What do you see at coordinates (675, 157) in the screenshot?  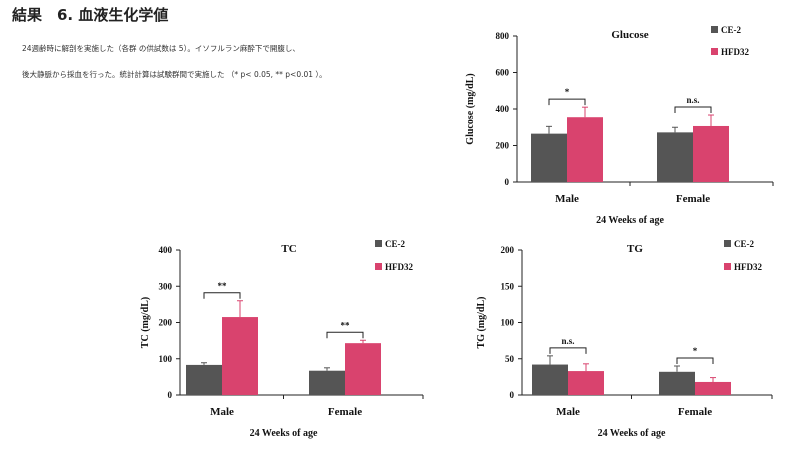 I see `glucose-bar-ce-2-female` at bounding box center [675, 157].